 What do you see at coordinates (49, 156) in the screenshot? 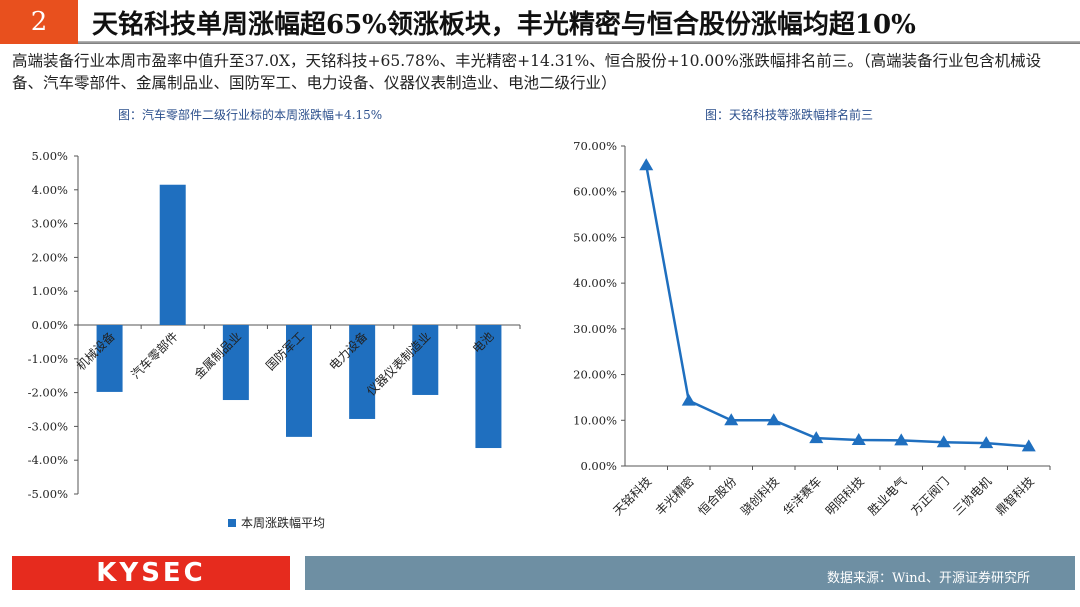
I see `y-tick-label: 5.00%` at bounding box center [49, 156].